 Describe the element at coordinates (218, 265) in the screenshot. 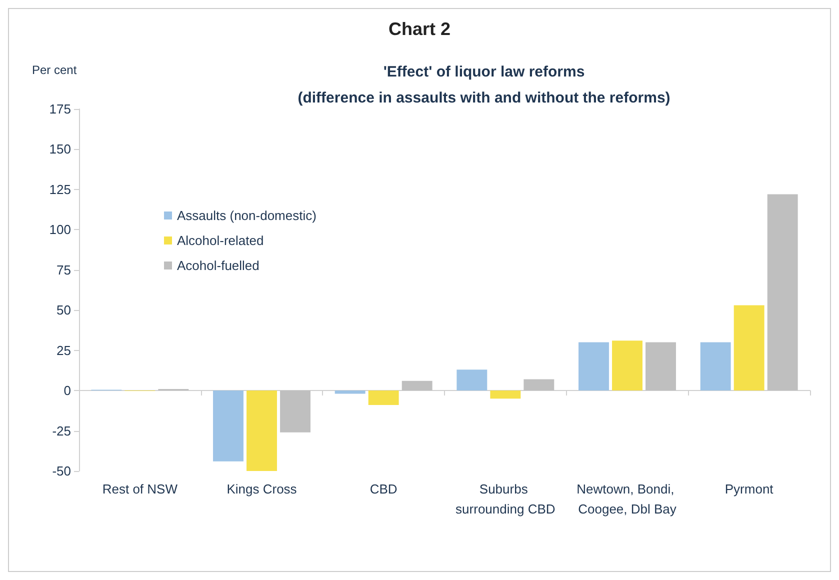

I see `legend-label: Acohol-fuelled` at that location.